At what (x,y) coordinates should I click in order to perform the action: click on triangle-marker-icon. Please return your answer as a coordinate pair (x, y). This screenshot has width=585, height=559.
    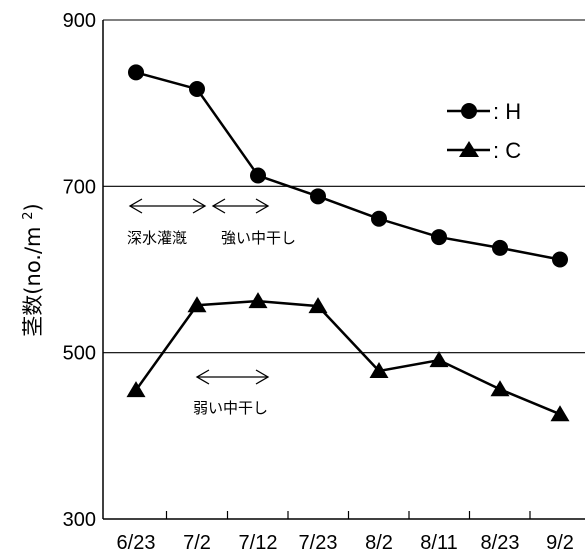
    Looking at the image, I should click on (469, 149).